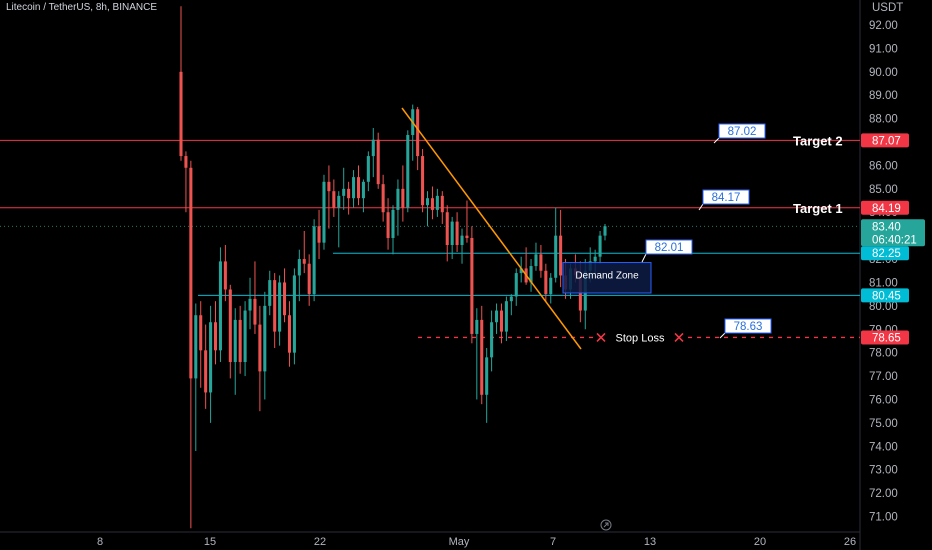 The width and height of the screenshot is (932, 550). What do you see at coordinates (606, 525) in the screenshot?
I see `replay-icon` at bounding box center [606, 525].